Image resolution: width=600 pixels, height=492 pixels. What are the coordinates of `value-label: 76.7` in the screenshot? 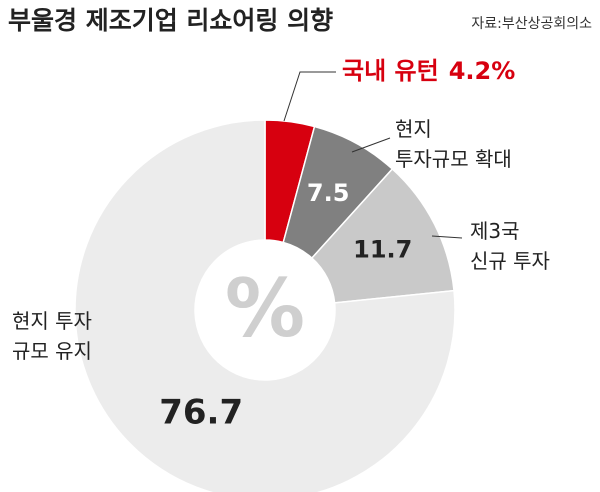 It's located at (201, 412).